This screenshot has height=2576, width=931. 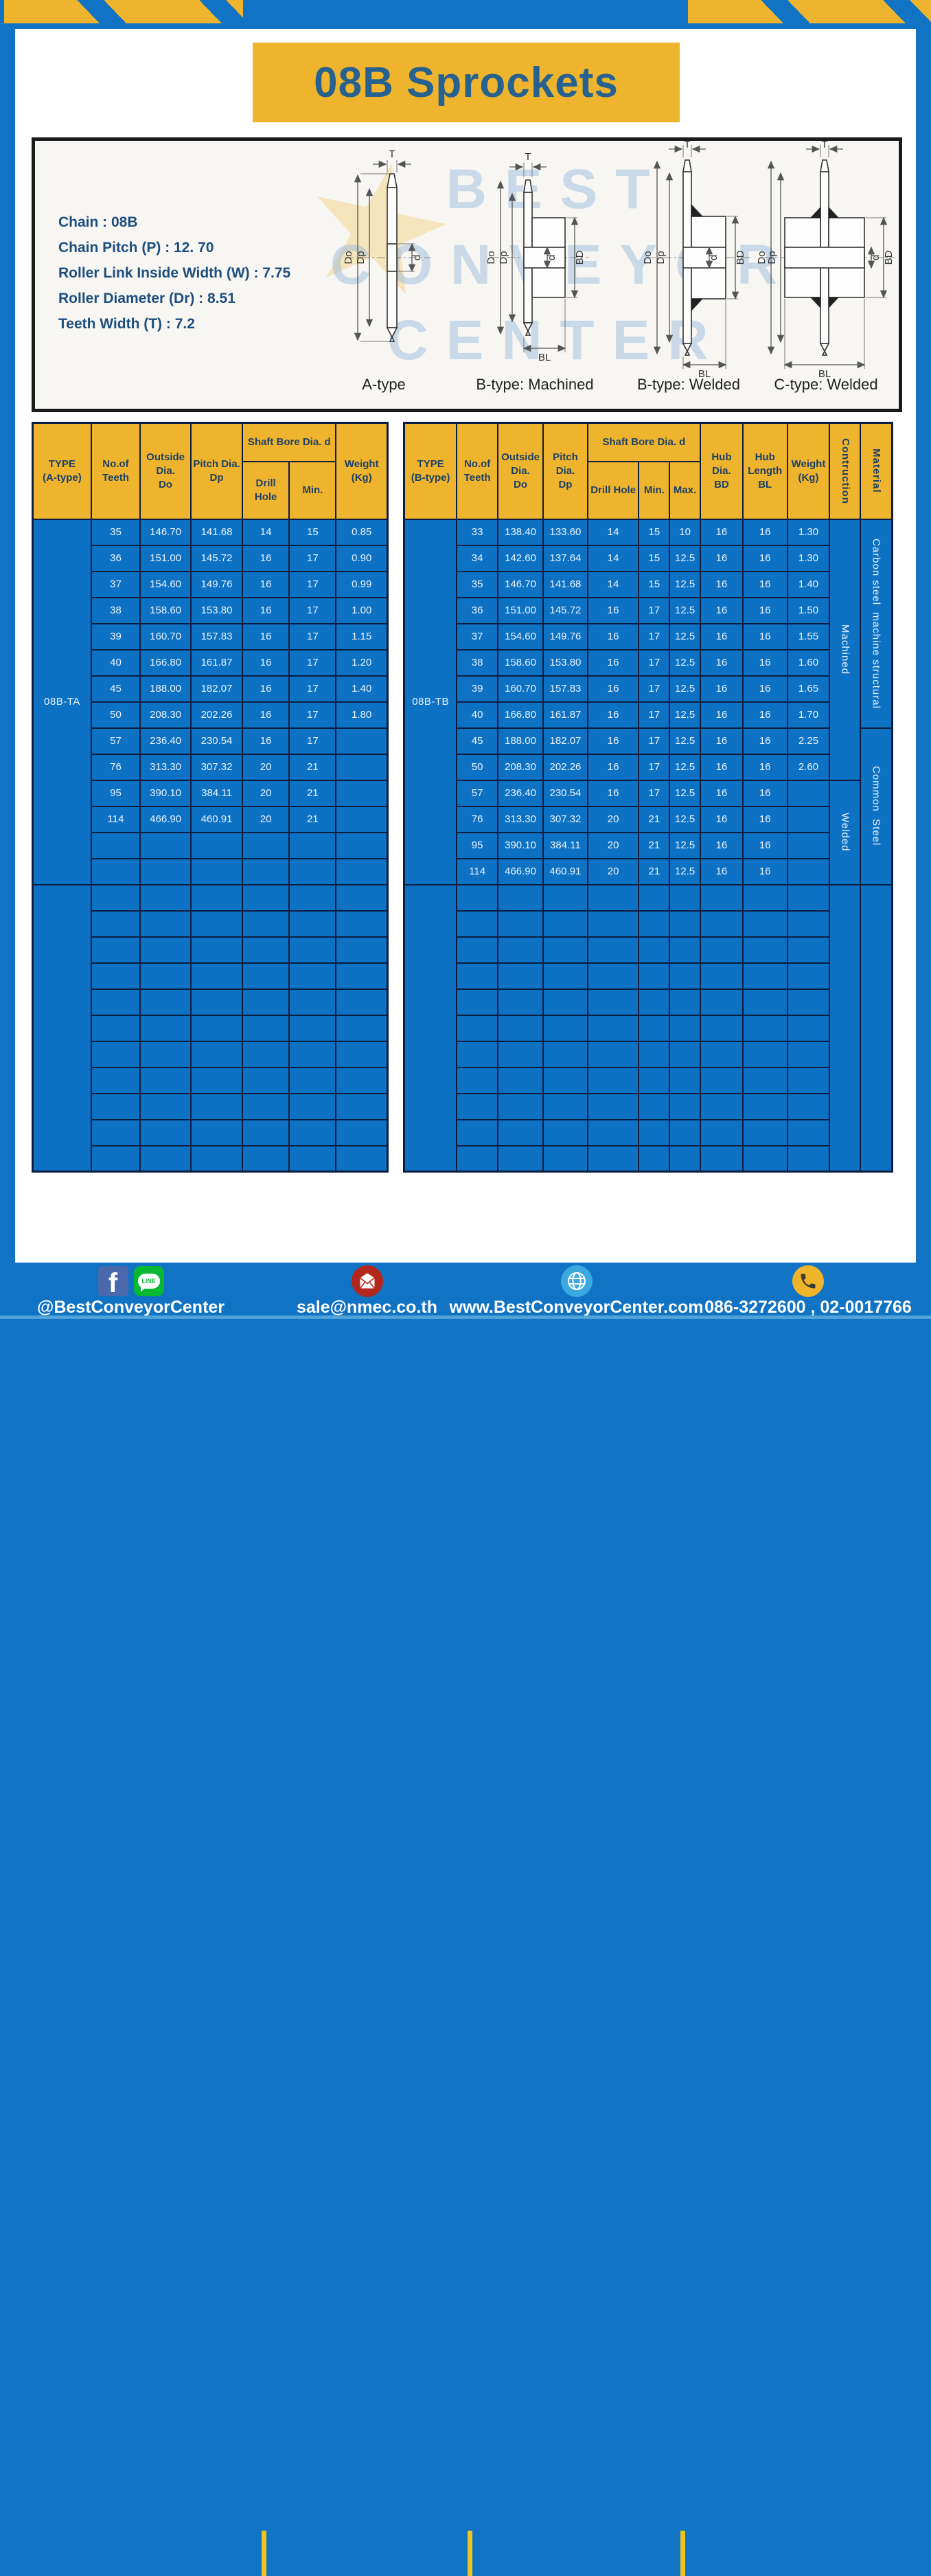 I want to click on facebook-icon: f, so click(x=113, y=1281).